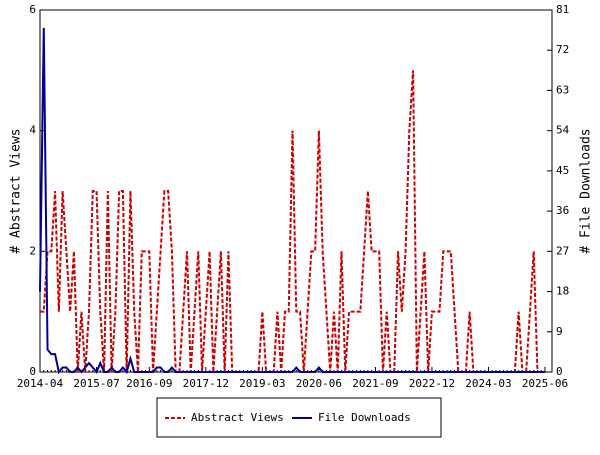 The width and height of the screenshot is (600, 455). I want to click on legend-label: Abstract Views, so click(237, 417).